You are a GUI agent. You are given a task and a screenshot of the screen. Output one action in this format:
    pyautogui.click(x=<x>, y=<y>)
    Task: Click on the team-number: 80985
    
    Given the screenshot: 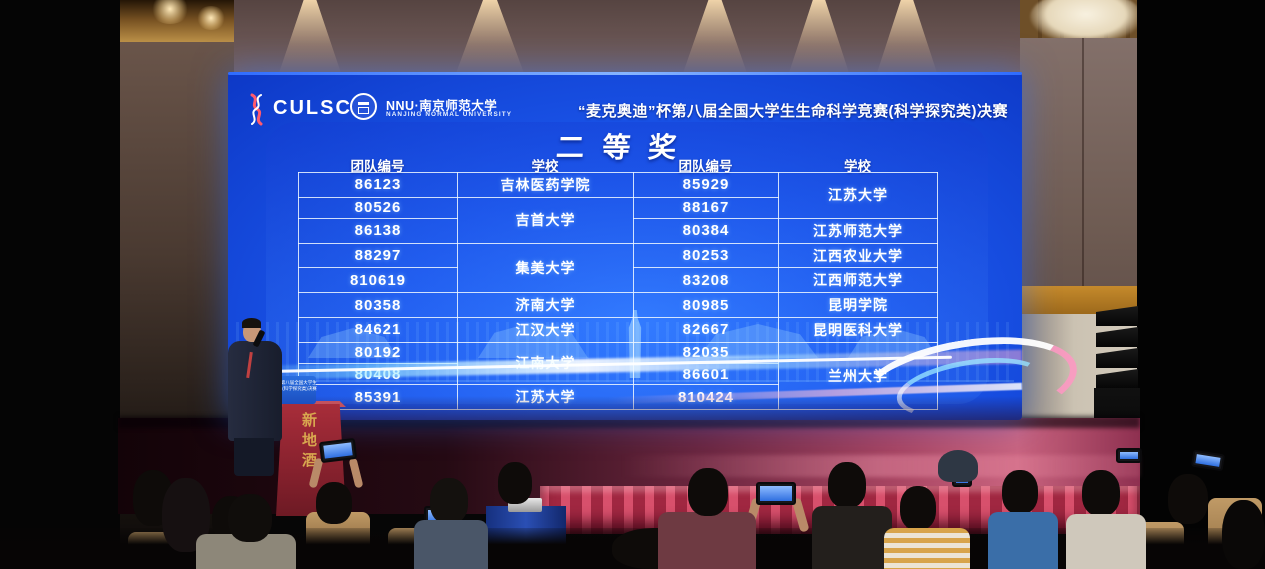 What is the action you would take?
    pyautogui.click(x=706, y=305)
    